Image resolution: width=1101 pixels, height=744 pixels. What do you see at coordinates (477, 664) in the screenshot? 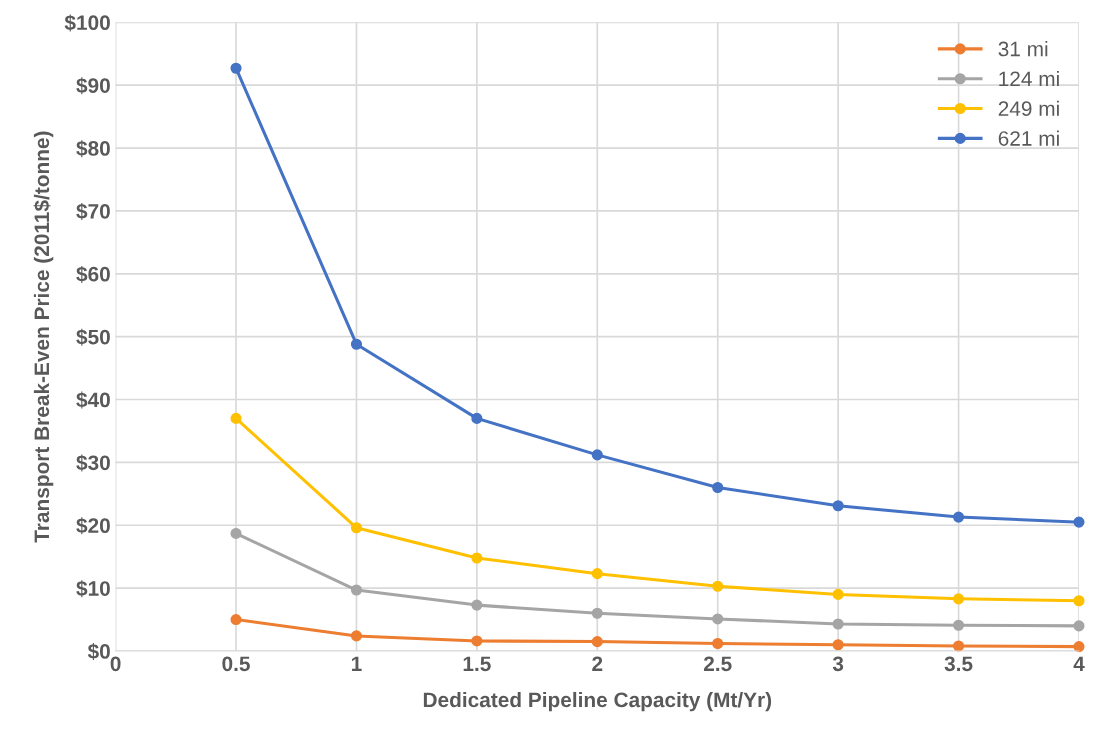
I see `x-tick-label: 1.5` at bounding box center [477, 664].